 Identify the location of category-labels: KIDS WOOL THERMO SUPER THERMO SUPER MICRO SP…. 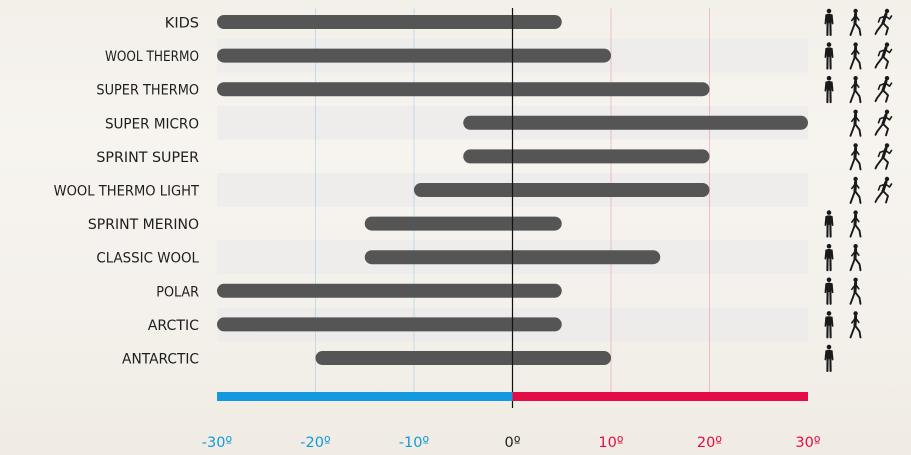
(126, 192).